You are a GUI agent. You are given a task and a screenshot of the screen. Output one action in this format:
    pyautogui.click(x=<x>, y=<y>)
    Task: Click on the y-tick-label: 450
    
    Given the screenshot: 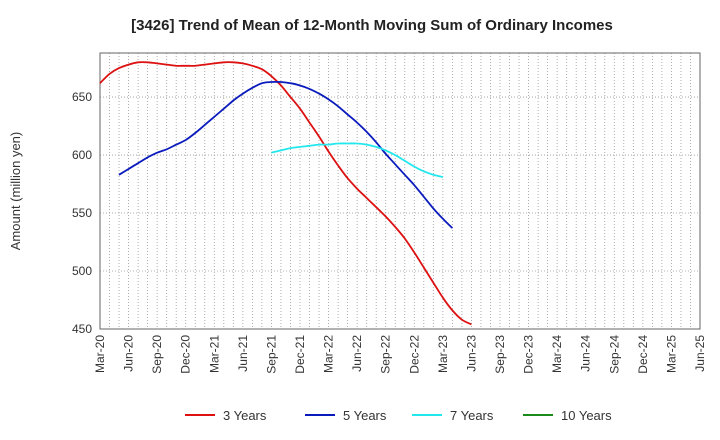 What is the action you would take?
    pyautogui.click(x=82, y=329)
    